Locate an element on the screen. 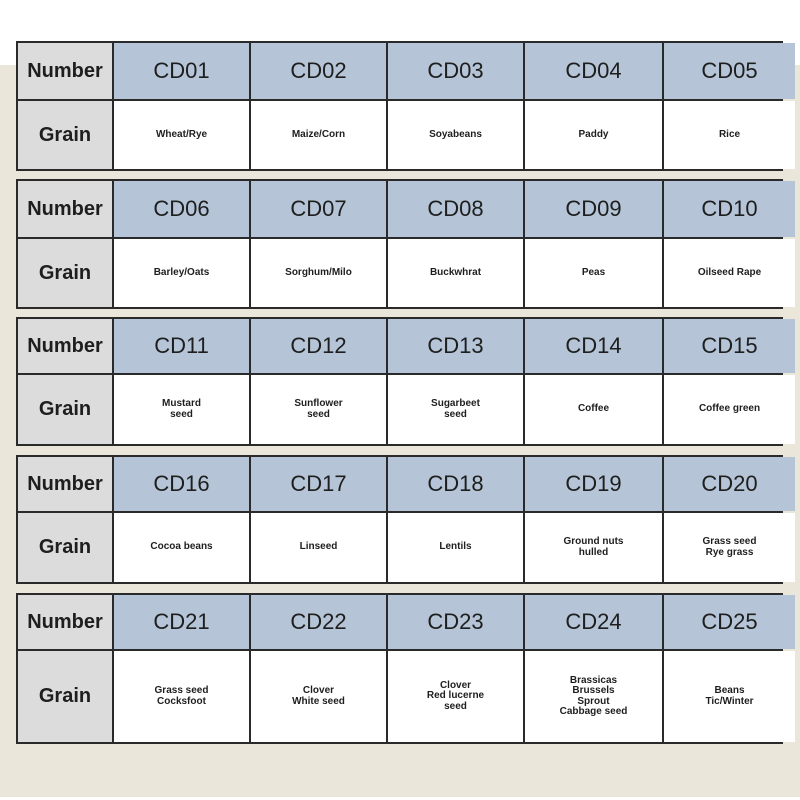 The width and height of the screenshot is (800, 800). code-cell: CD17 is located at coordinates (318, 484).